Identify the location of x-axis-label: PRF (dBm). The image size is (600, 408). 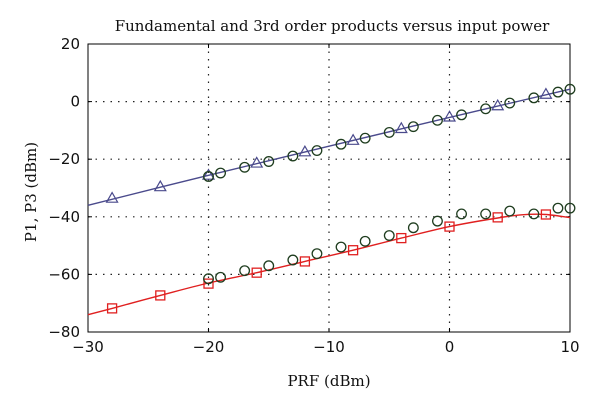
(328, 381).